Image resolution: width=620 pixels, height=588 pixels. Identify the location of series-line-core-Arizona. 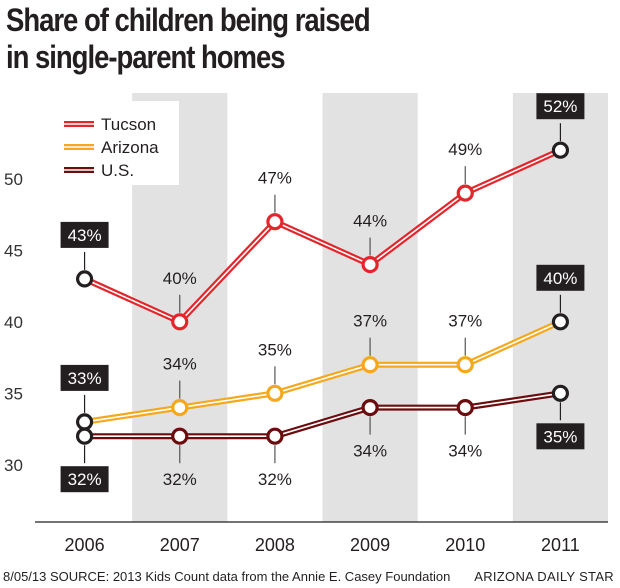
(322, 372).